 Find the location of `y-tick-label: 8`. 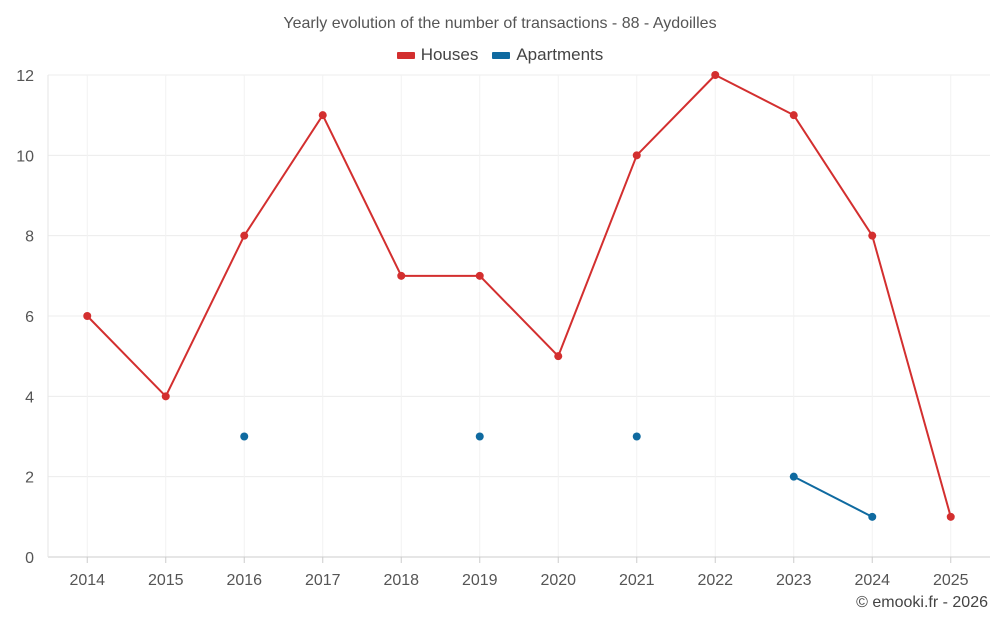

y-tick-label: 8 is located at coordinates (29, 237).